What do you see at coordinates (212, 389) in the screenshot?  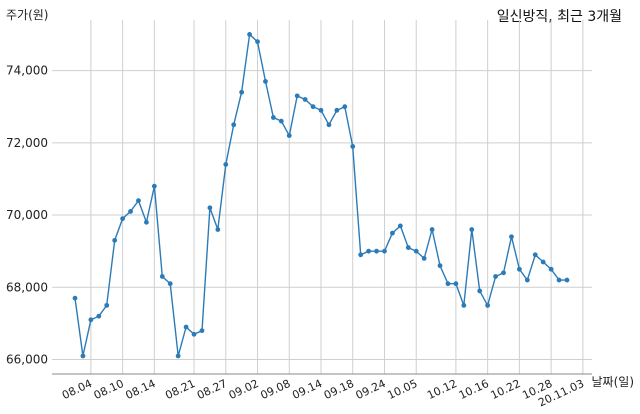 I see `x-tick-label: 08.27` at bounding box center [212, 389].